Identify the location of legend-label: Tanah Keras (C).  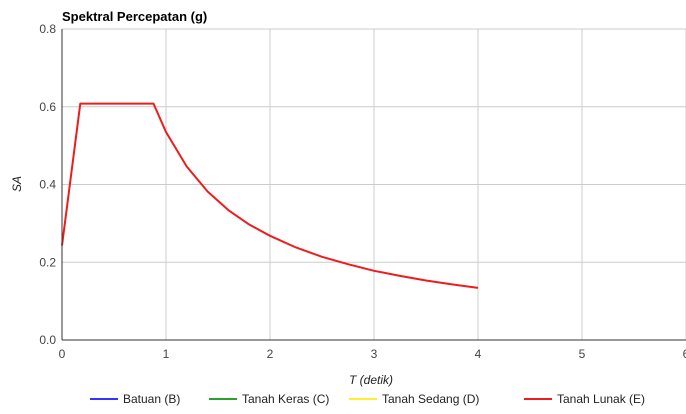
(285, 399).